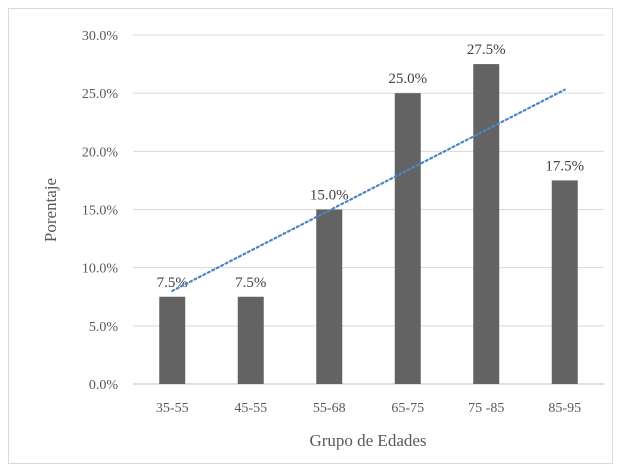  Describe the element at coordinates (172, 408) in the screenshot. I see `x-tick-label: 35-55` at that location.